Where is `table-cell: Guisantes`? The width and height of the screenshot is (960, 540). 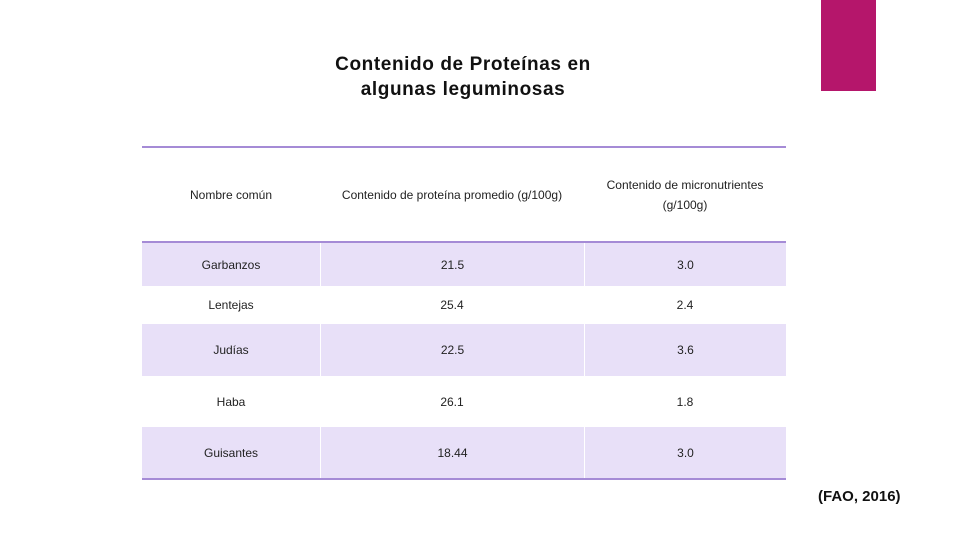
table-cell: Guisantes is located at coordinates (231, 452).